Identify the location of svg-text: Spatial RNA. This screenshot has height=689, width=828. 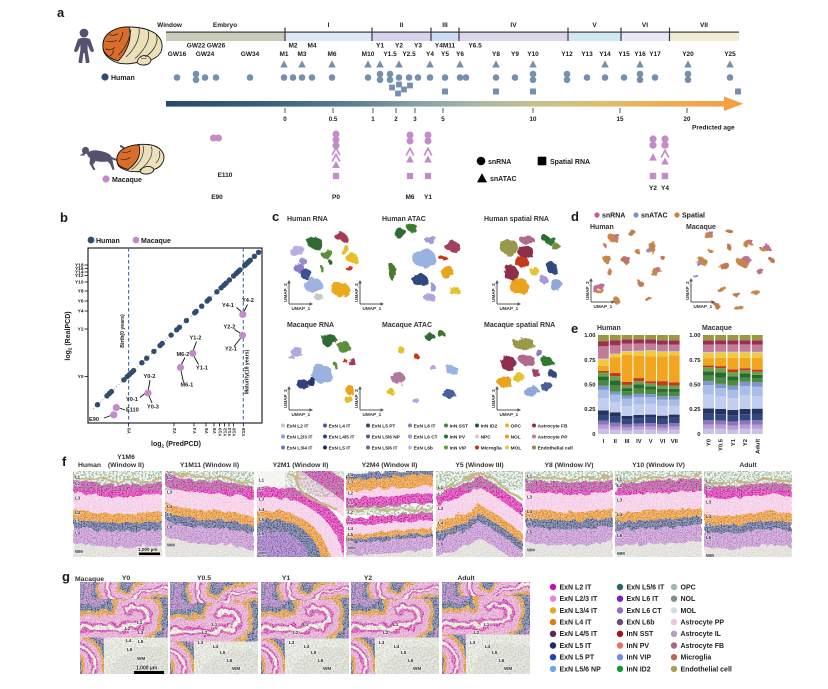
(570, 162).